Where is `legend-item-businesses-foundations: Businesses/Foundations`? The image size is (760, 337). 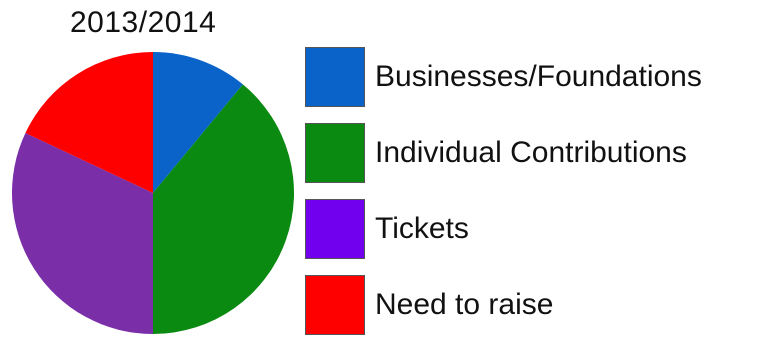 legend-item-businesses-foundations: Businesses/Foundations is located at coordinates (503, 77).